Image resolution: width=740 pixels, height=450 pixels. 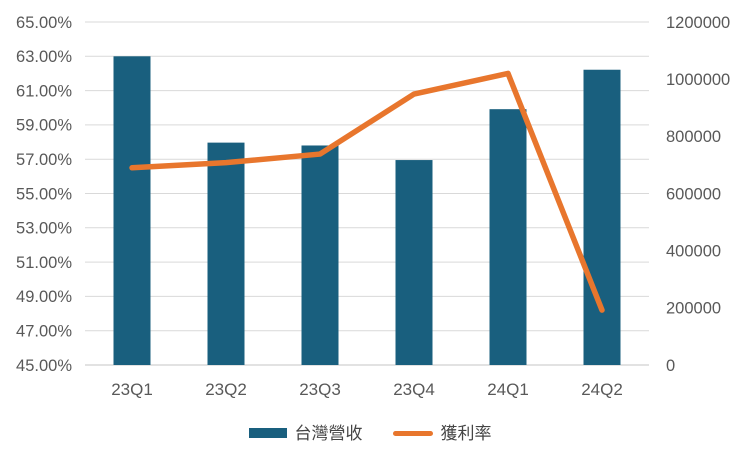 What do you see at coordinates (267, 433) in the screenshot?
I see `bar-series-swatch` at bounding box center [267, 433].